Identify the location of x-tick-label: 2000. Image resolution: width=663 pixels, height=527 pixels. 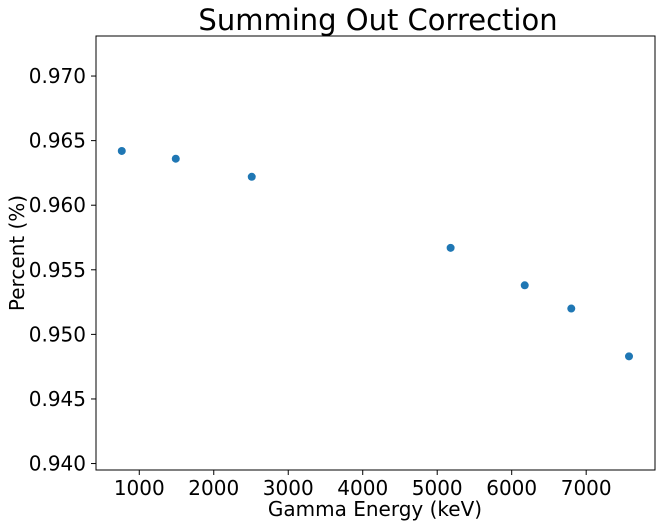
(213, 488).